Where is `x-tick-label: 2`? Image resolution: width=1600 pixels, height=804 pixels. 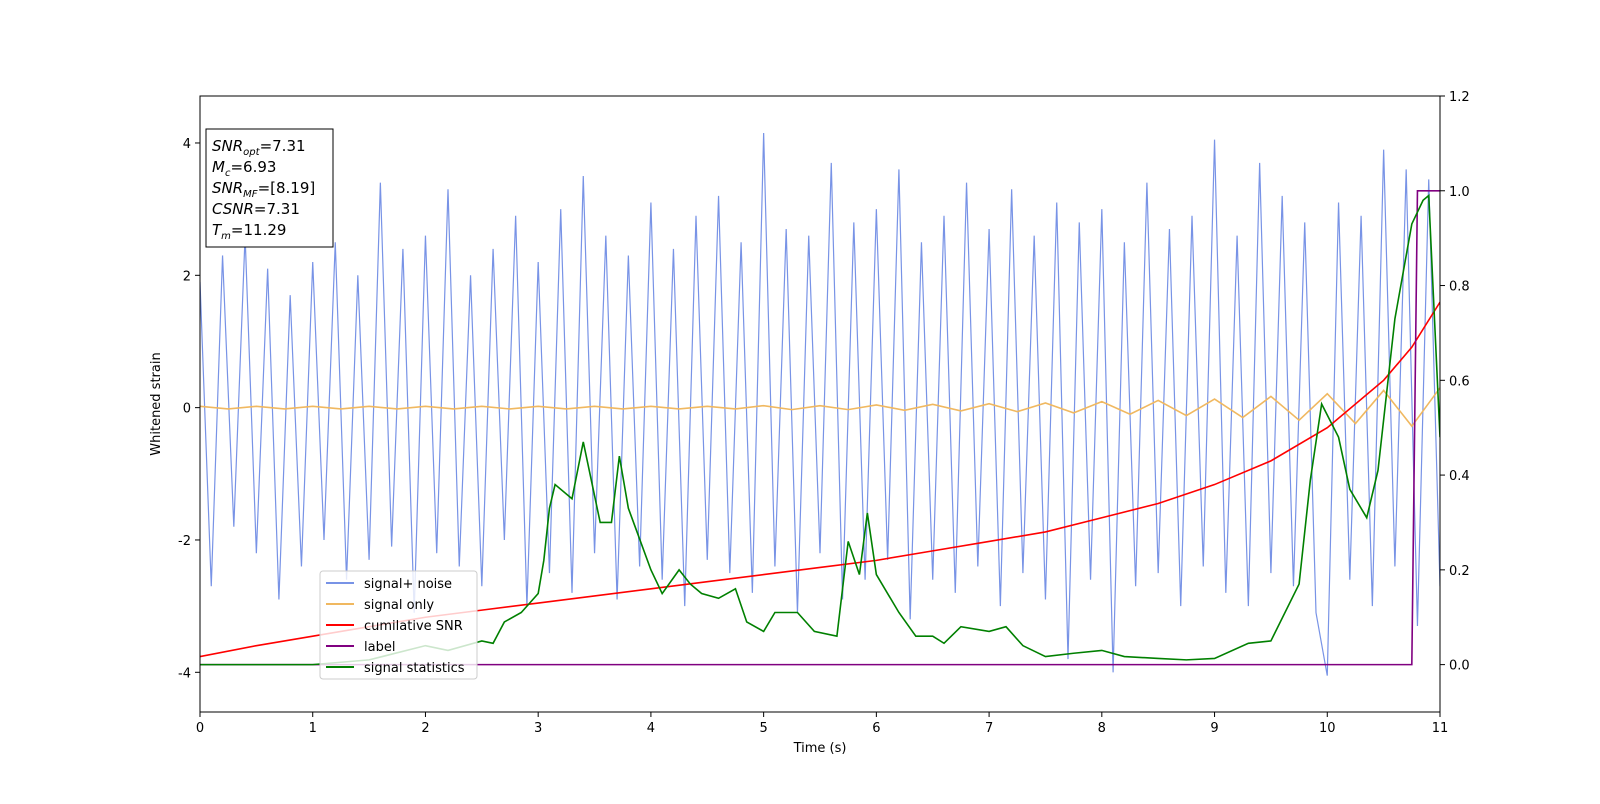 x-tick-label: 2 is located at coordinates (425, 728).